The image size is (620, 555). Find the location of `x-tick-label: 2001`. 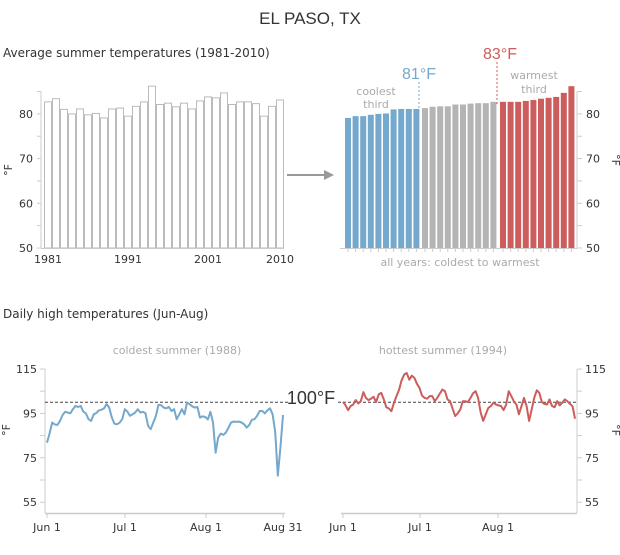

x-tick-label: 2001 is located at coordinates (208, 259).